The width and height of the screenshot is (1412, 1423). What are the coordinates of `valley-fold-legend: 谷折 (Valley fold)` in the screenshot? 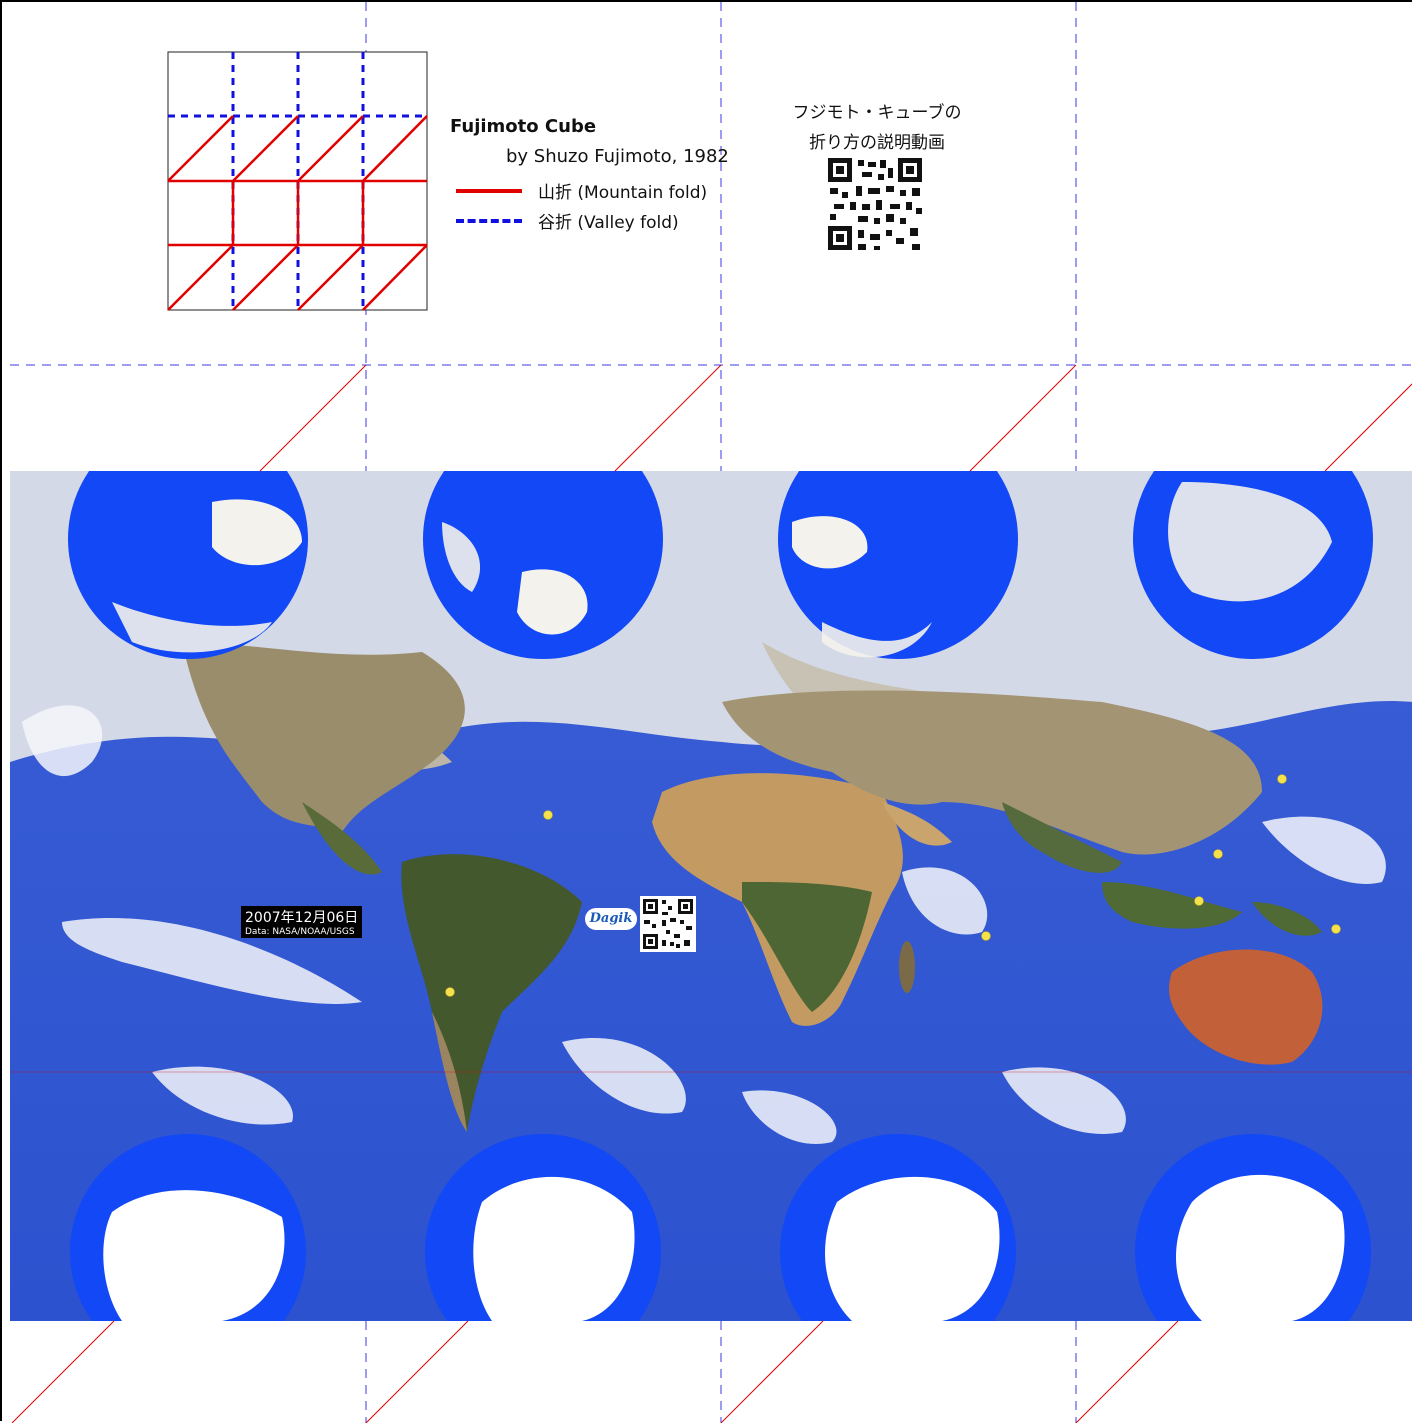 It's located at (567, 220).